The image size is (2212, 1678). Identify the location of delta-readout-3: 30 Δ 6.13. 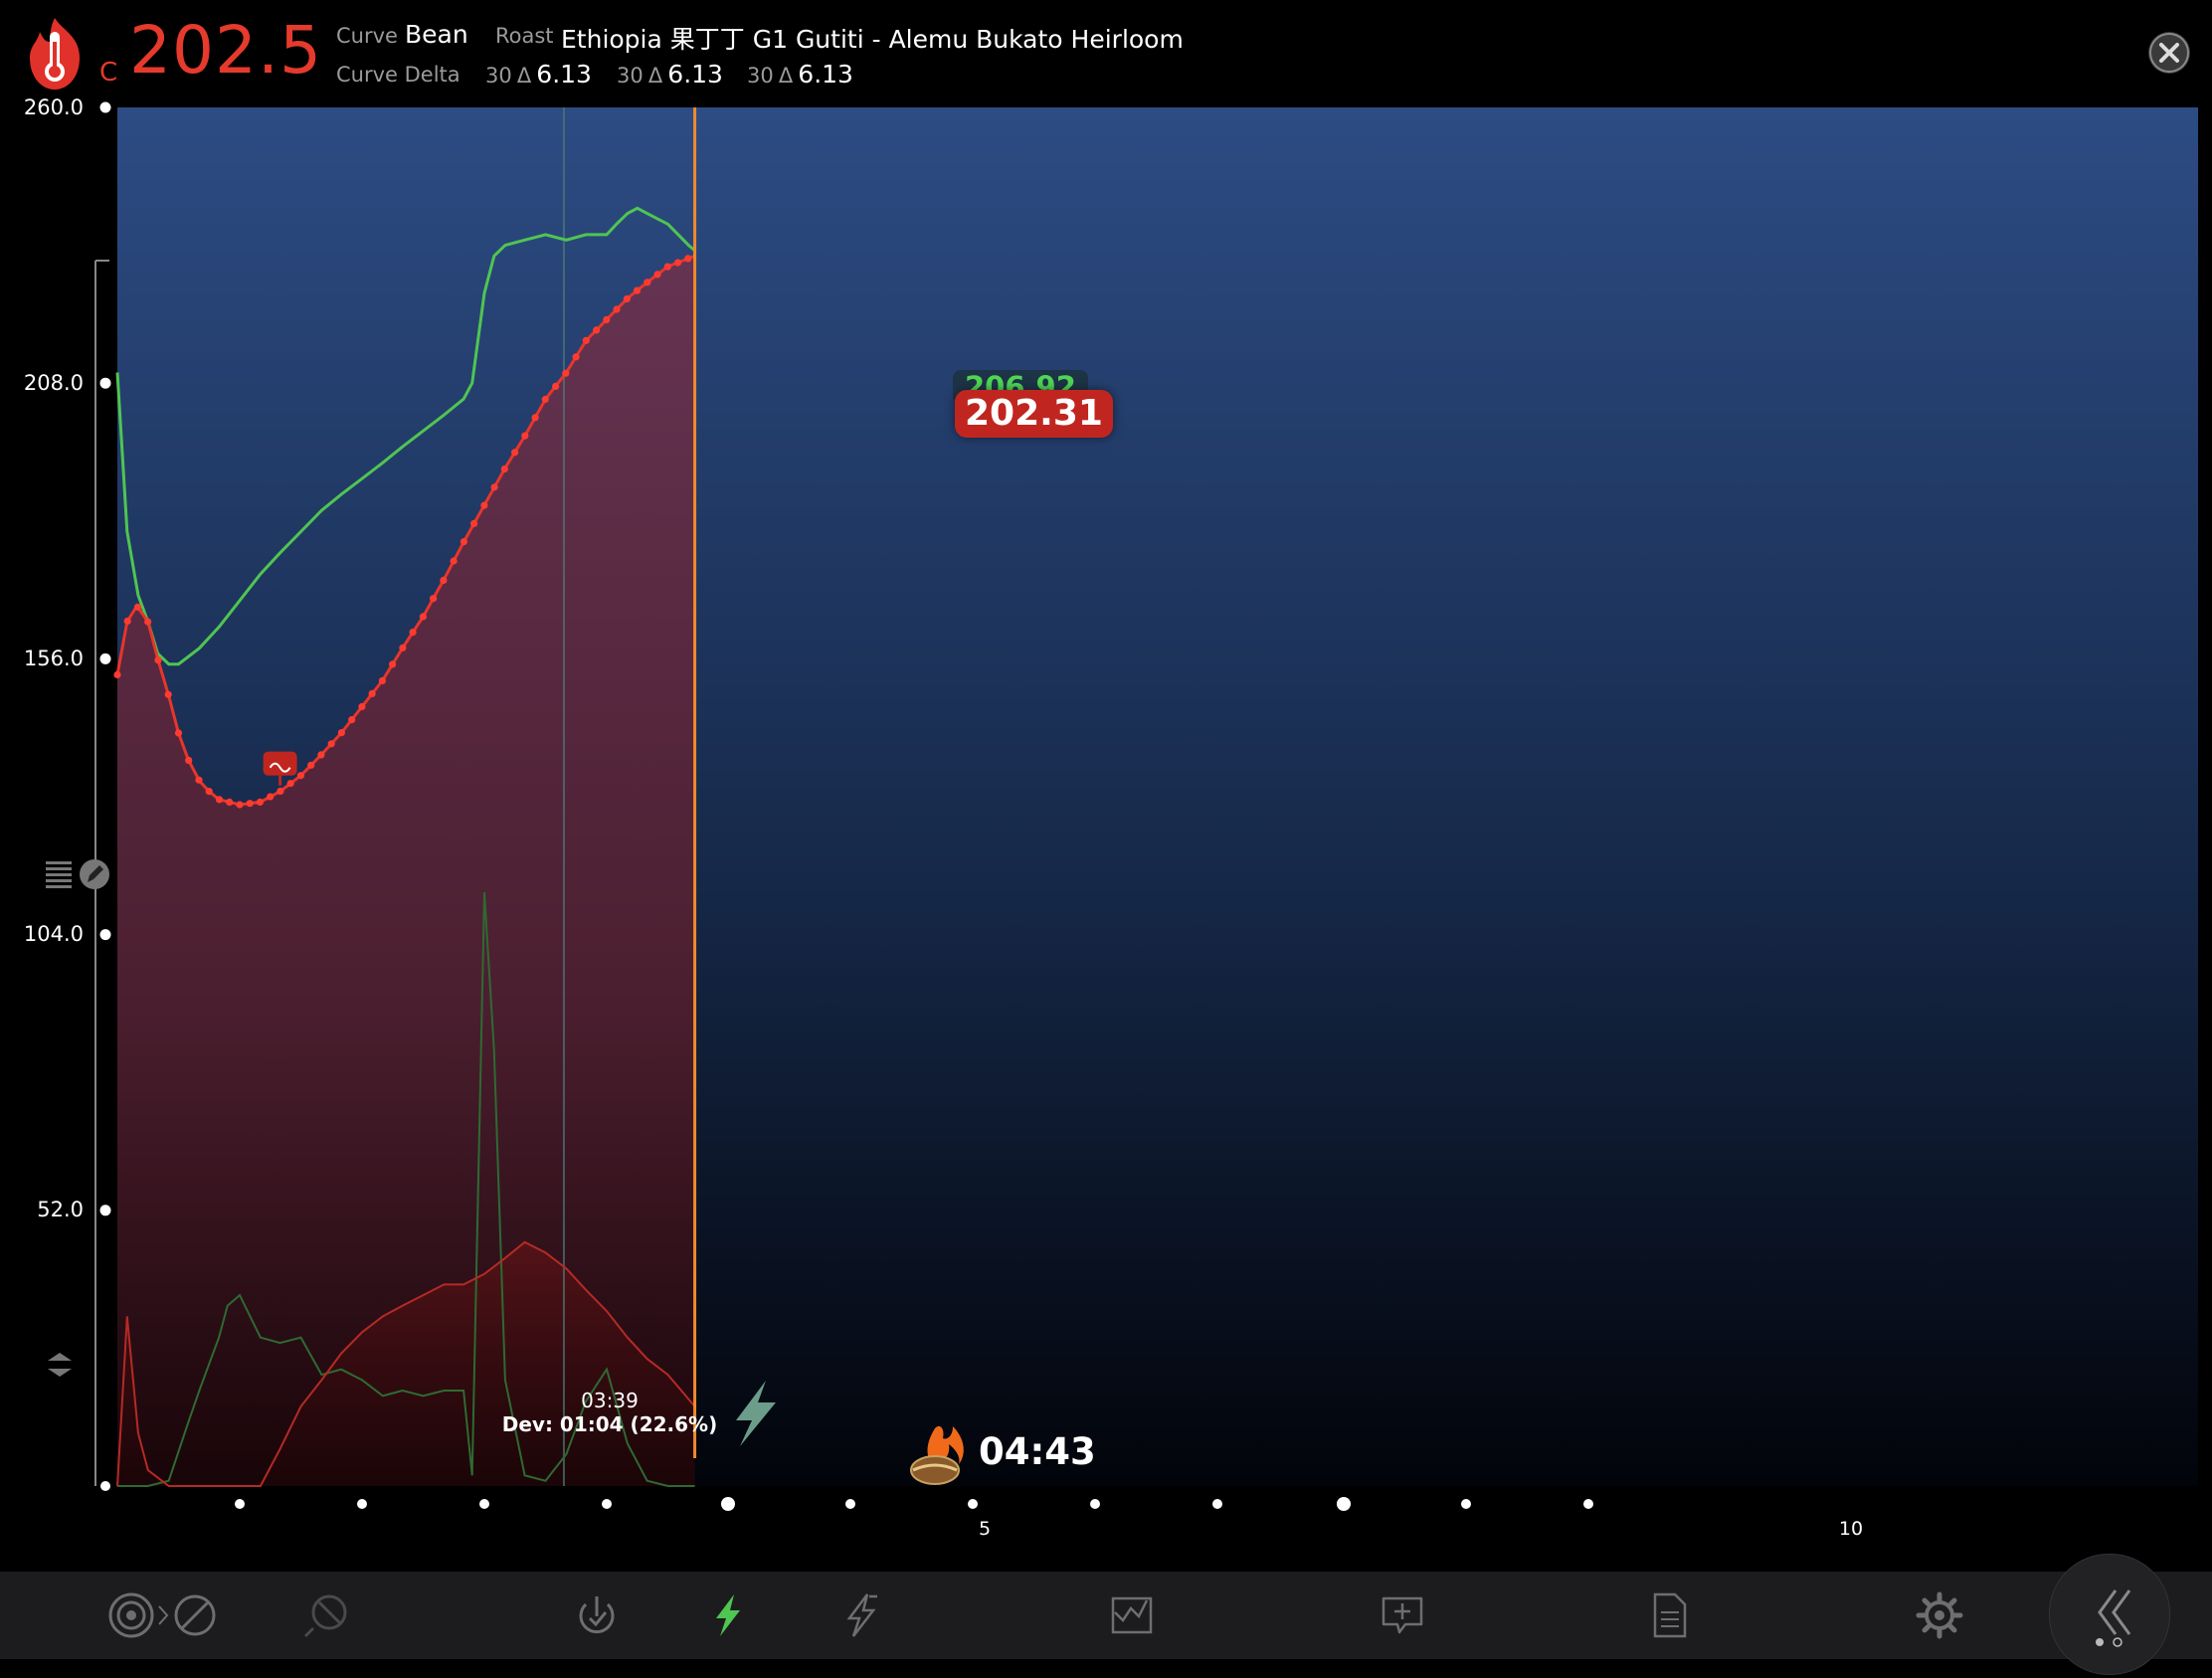
(800, 75).